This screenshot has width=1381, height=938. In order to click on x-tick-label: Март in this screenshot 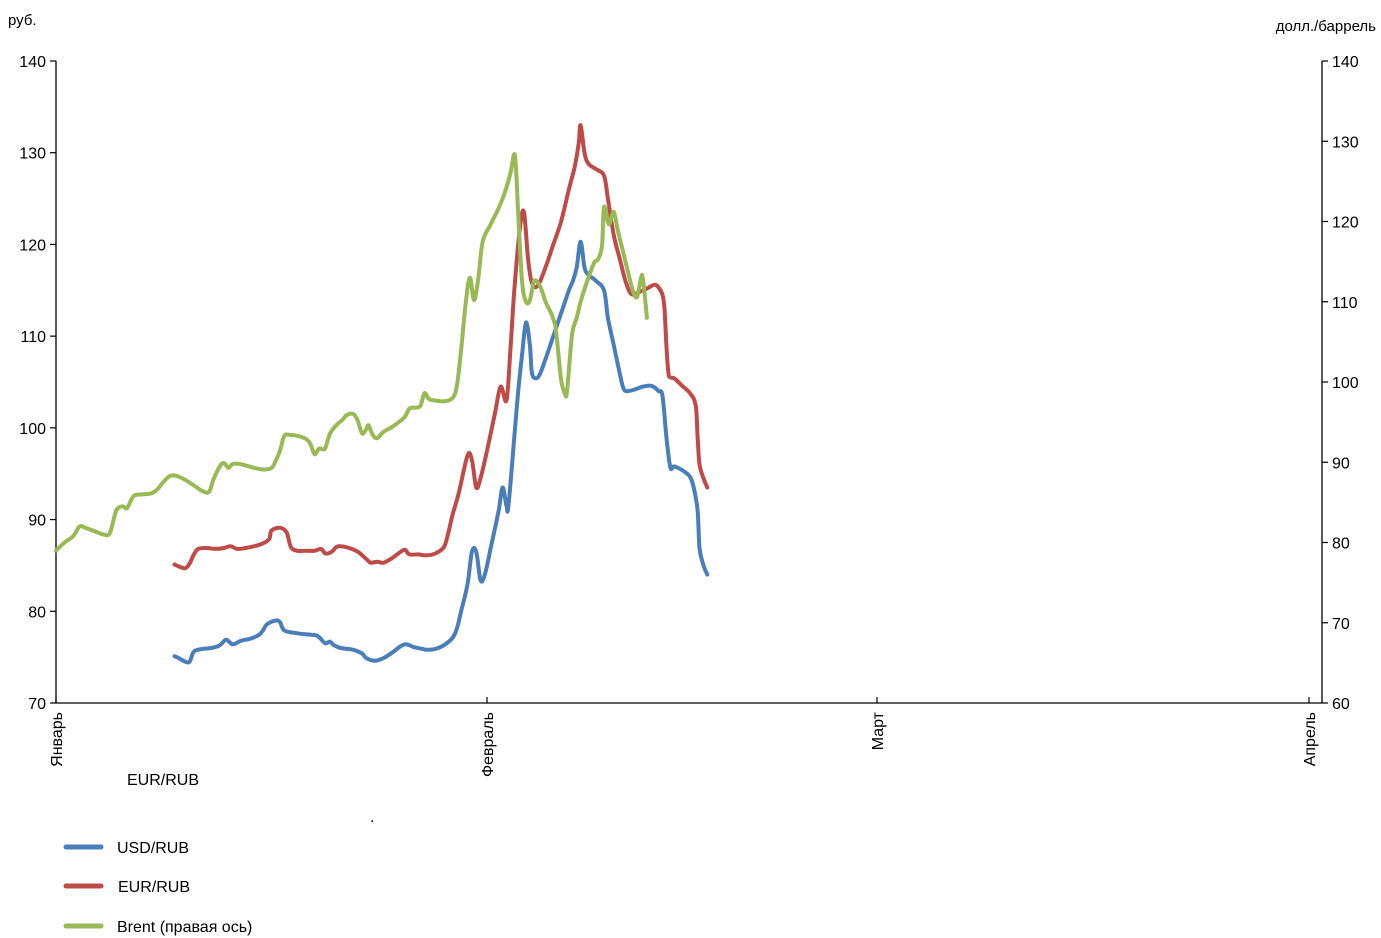, I will do `click(878, 730)`.